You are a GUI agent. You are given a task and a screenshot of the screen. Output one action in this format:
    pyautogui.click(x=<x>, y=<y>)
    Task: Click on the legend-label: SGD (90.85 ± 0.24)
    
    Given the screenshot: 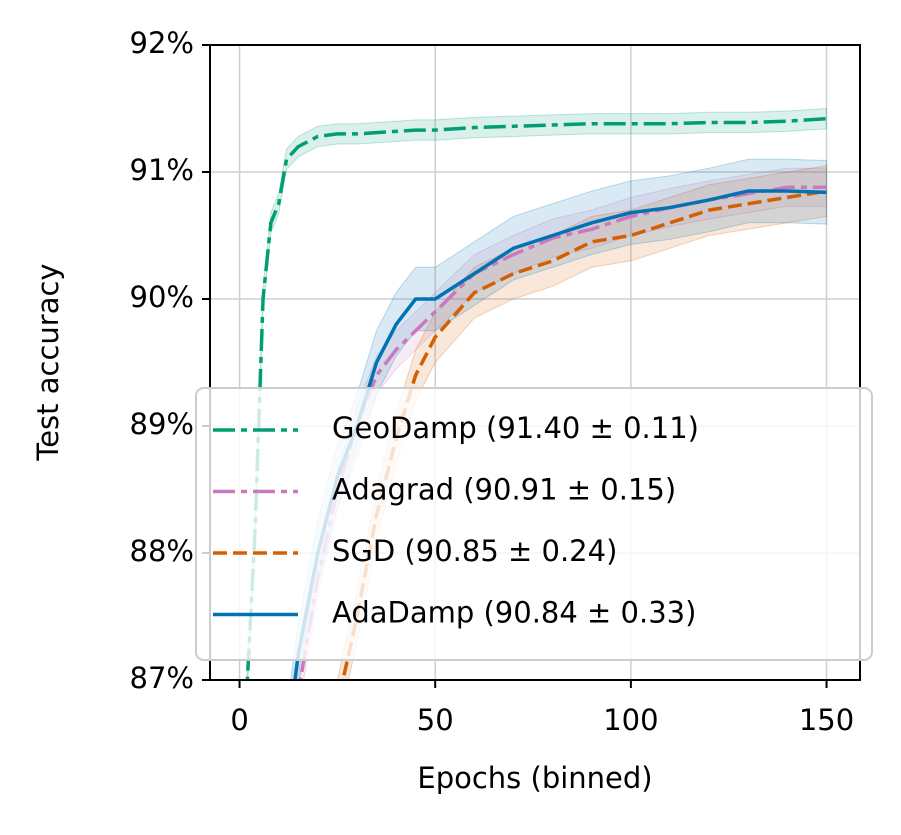 What is the action you would take?
    pyautogui.click(x=474, y=551)
    